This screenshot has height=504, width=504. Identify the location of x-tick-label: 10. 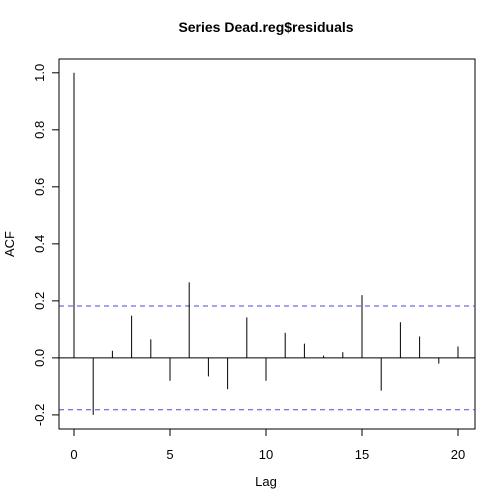
(266, 454).